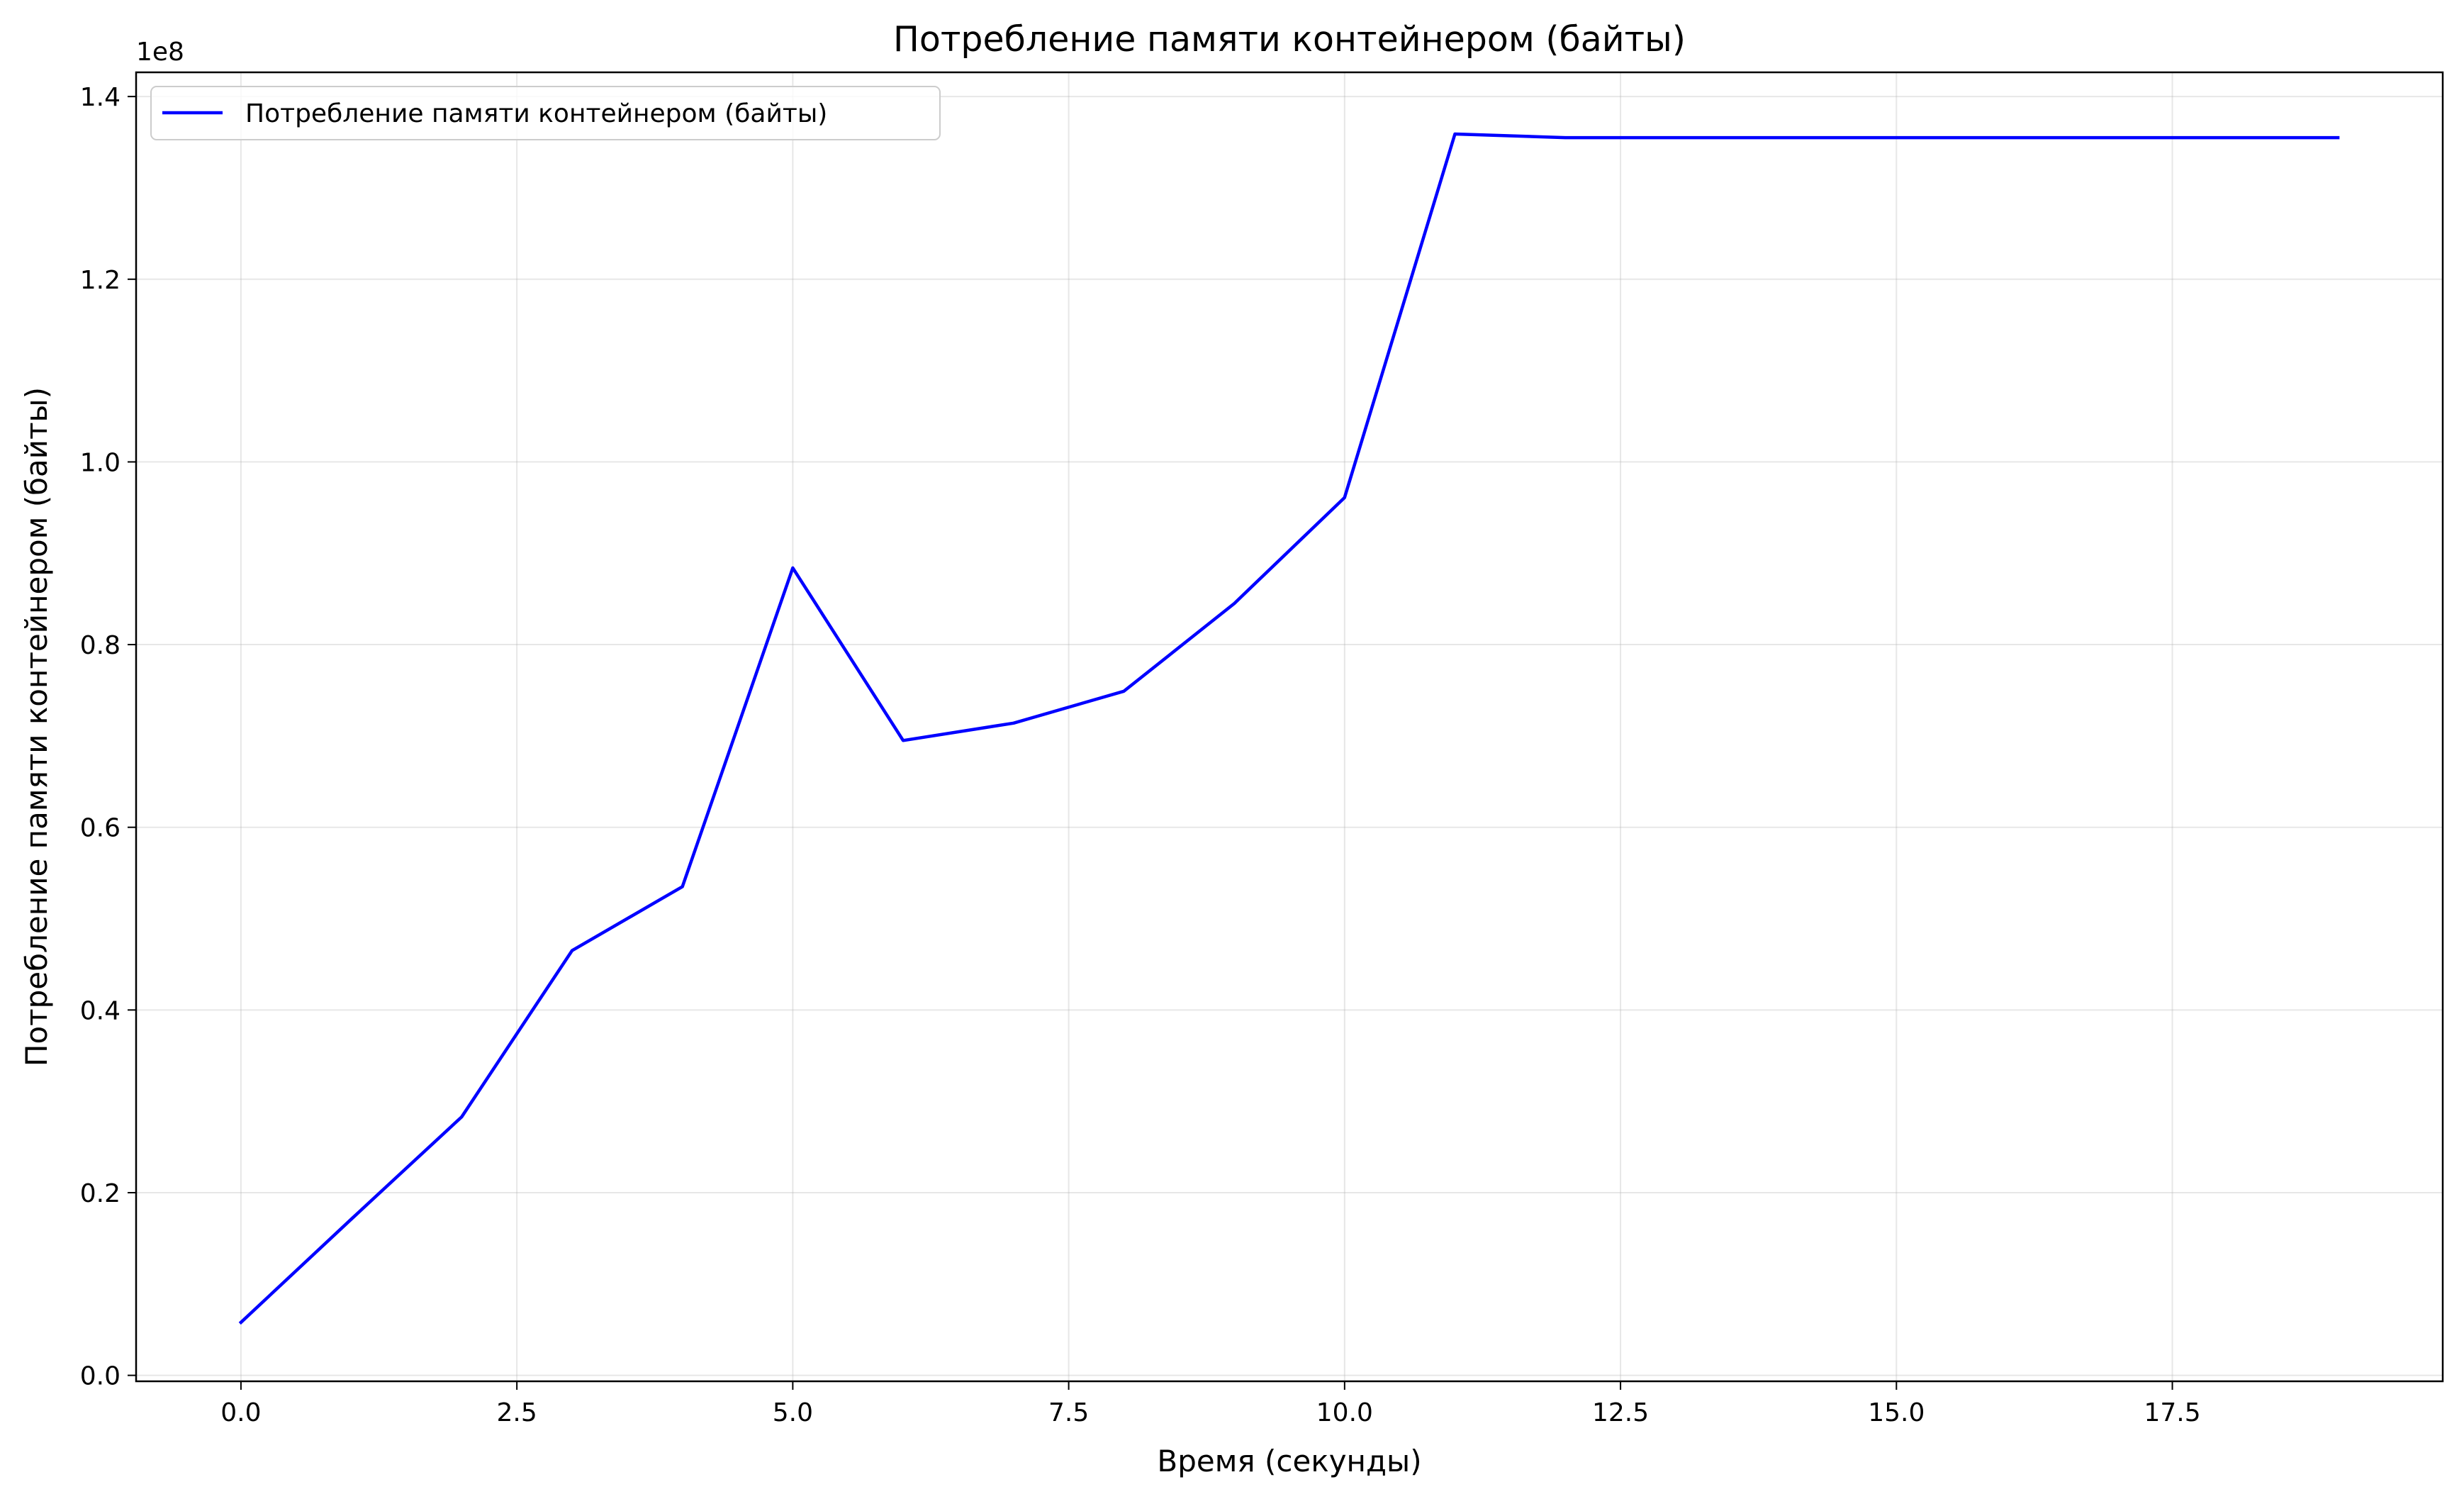 This screenshot has height=1499, width=2464. I want to click on x-tick-label: 17.5, so click(2172, 1412).